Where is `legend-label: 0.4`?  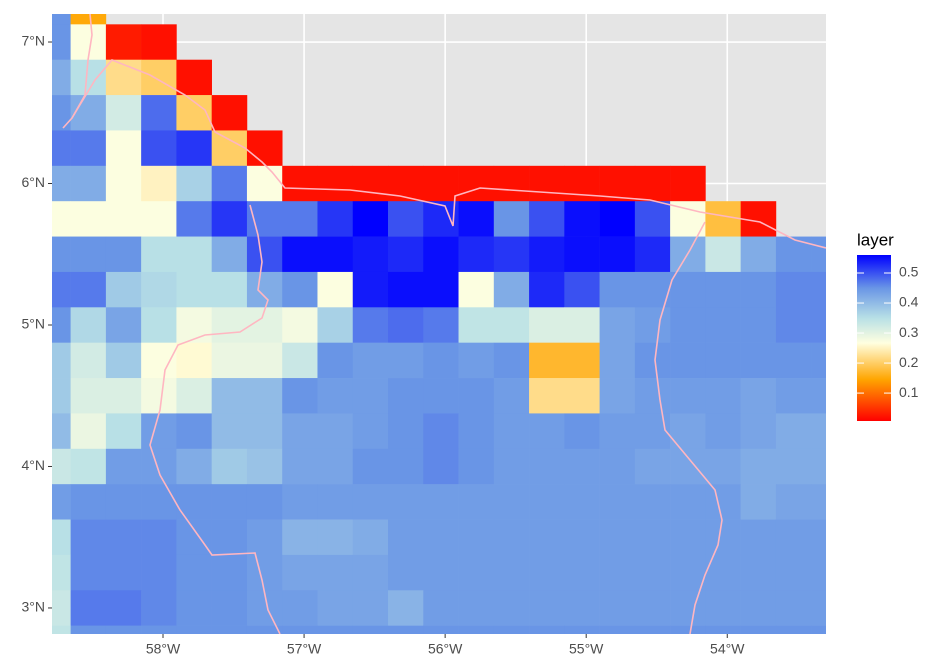 legend-label: 0.4 is located at coordinates (909, 302).